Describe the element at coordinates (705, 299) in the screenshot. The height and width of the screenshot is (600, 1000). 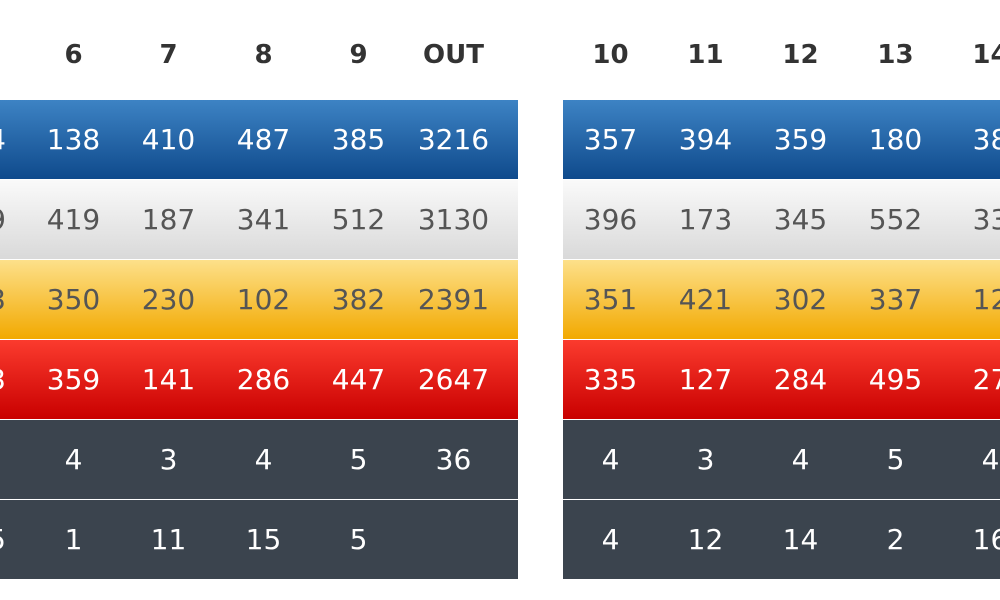
I see `score-cell: 421` at that location.